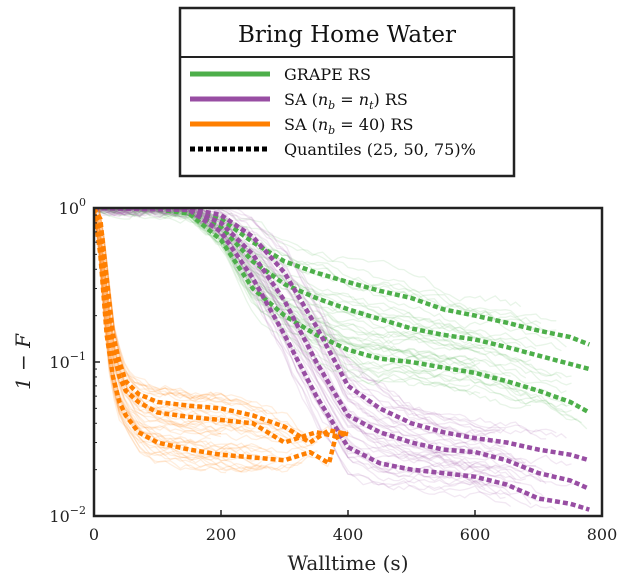  I want to click on x-tick-label: 200, so click(221, 534).